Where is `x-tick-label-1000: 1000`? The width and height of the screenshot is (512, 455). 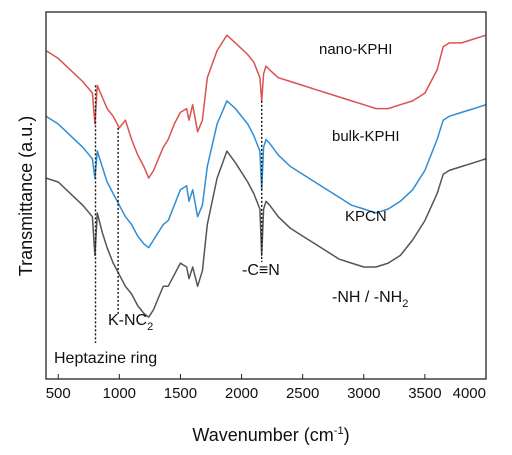
x-tick-label-1000: 1000 is located at coordinates (119, 393).